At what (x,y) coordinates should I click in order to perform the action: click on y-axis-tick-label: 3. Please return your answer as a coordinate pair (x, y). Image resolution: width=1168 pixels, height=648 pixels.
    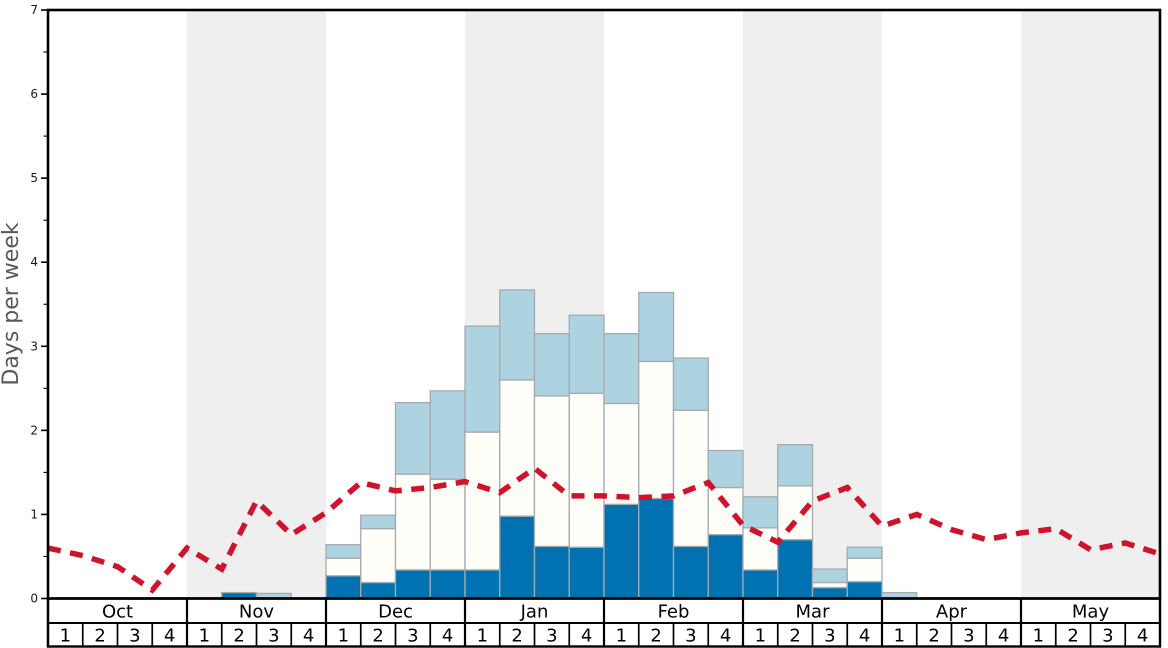
    Looking at the image, I should click on (34, 346).